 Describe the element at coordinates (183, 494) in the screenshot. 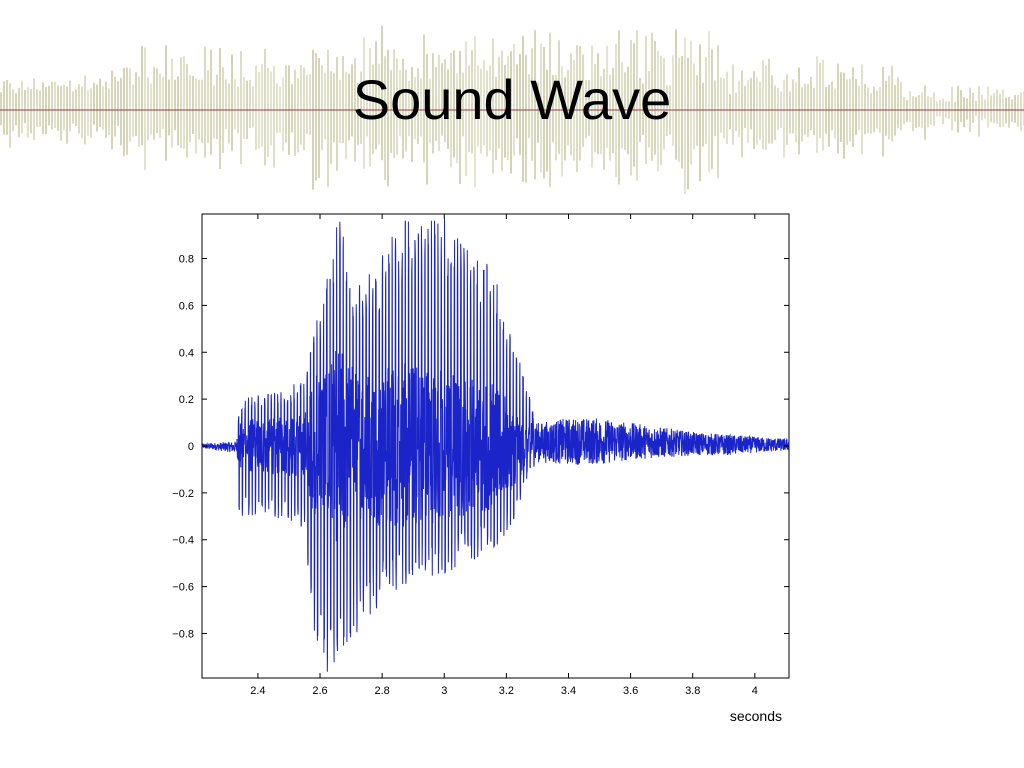

I see `y-tick-label: −0.2` at that location.